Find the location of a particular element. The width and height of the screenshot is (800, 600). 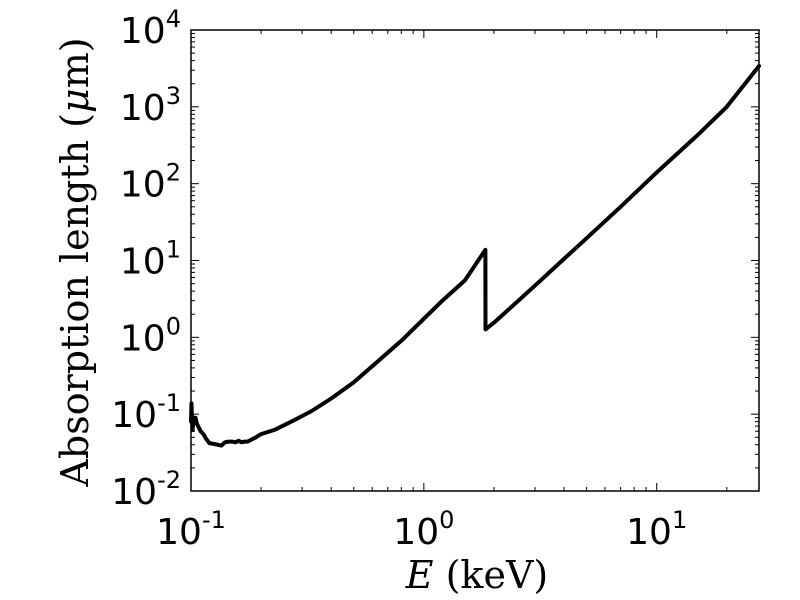

y-tick-label: 10⁰ is located at coordinates (150, 335).